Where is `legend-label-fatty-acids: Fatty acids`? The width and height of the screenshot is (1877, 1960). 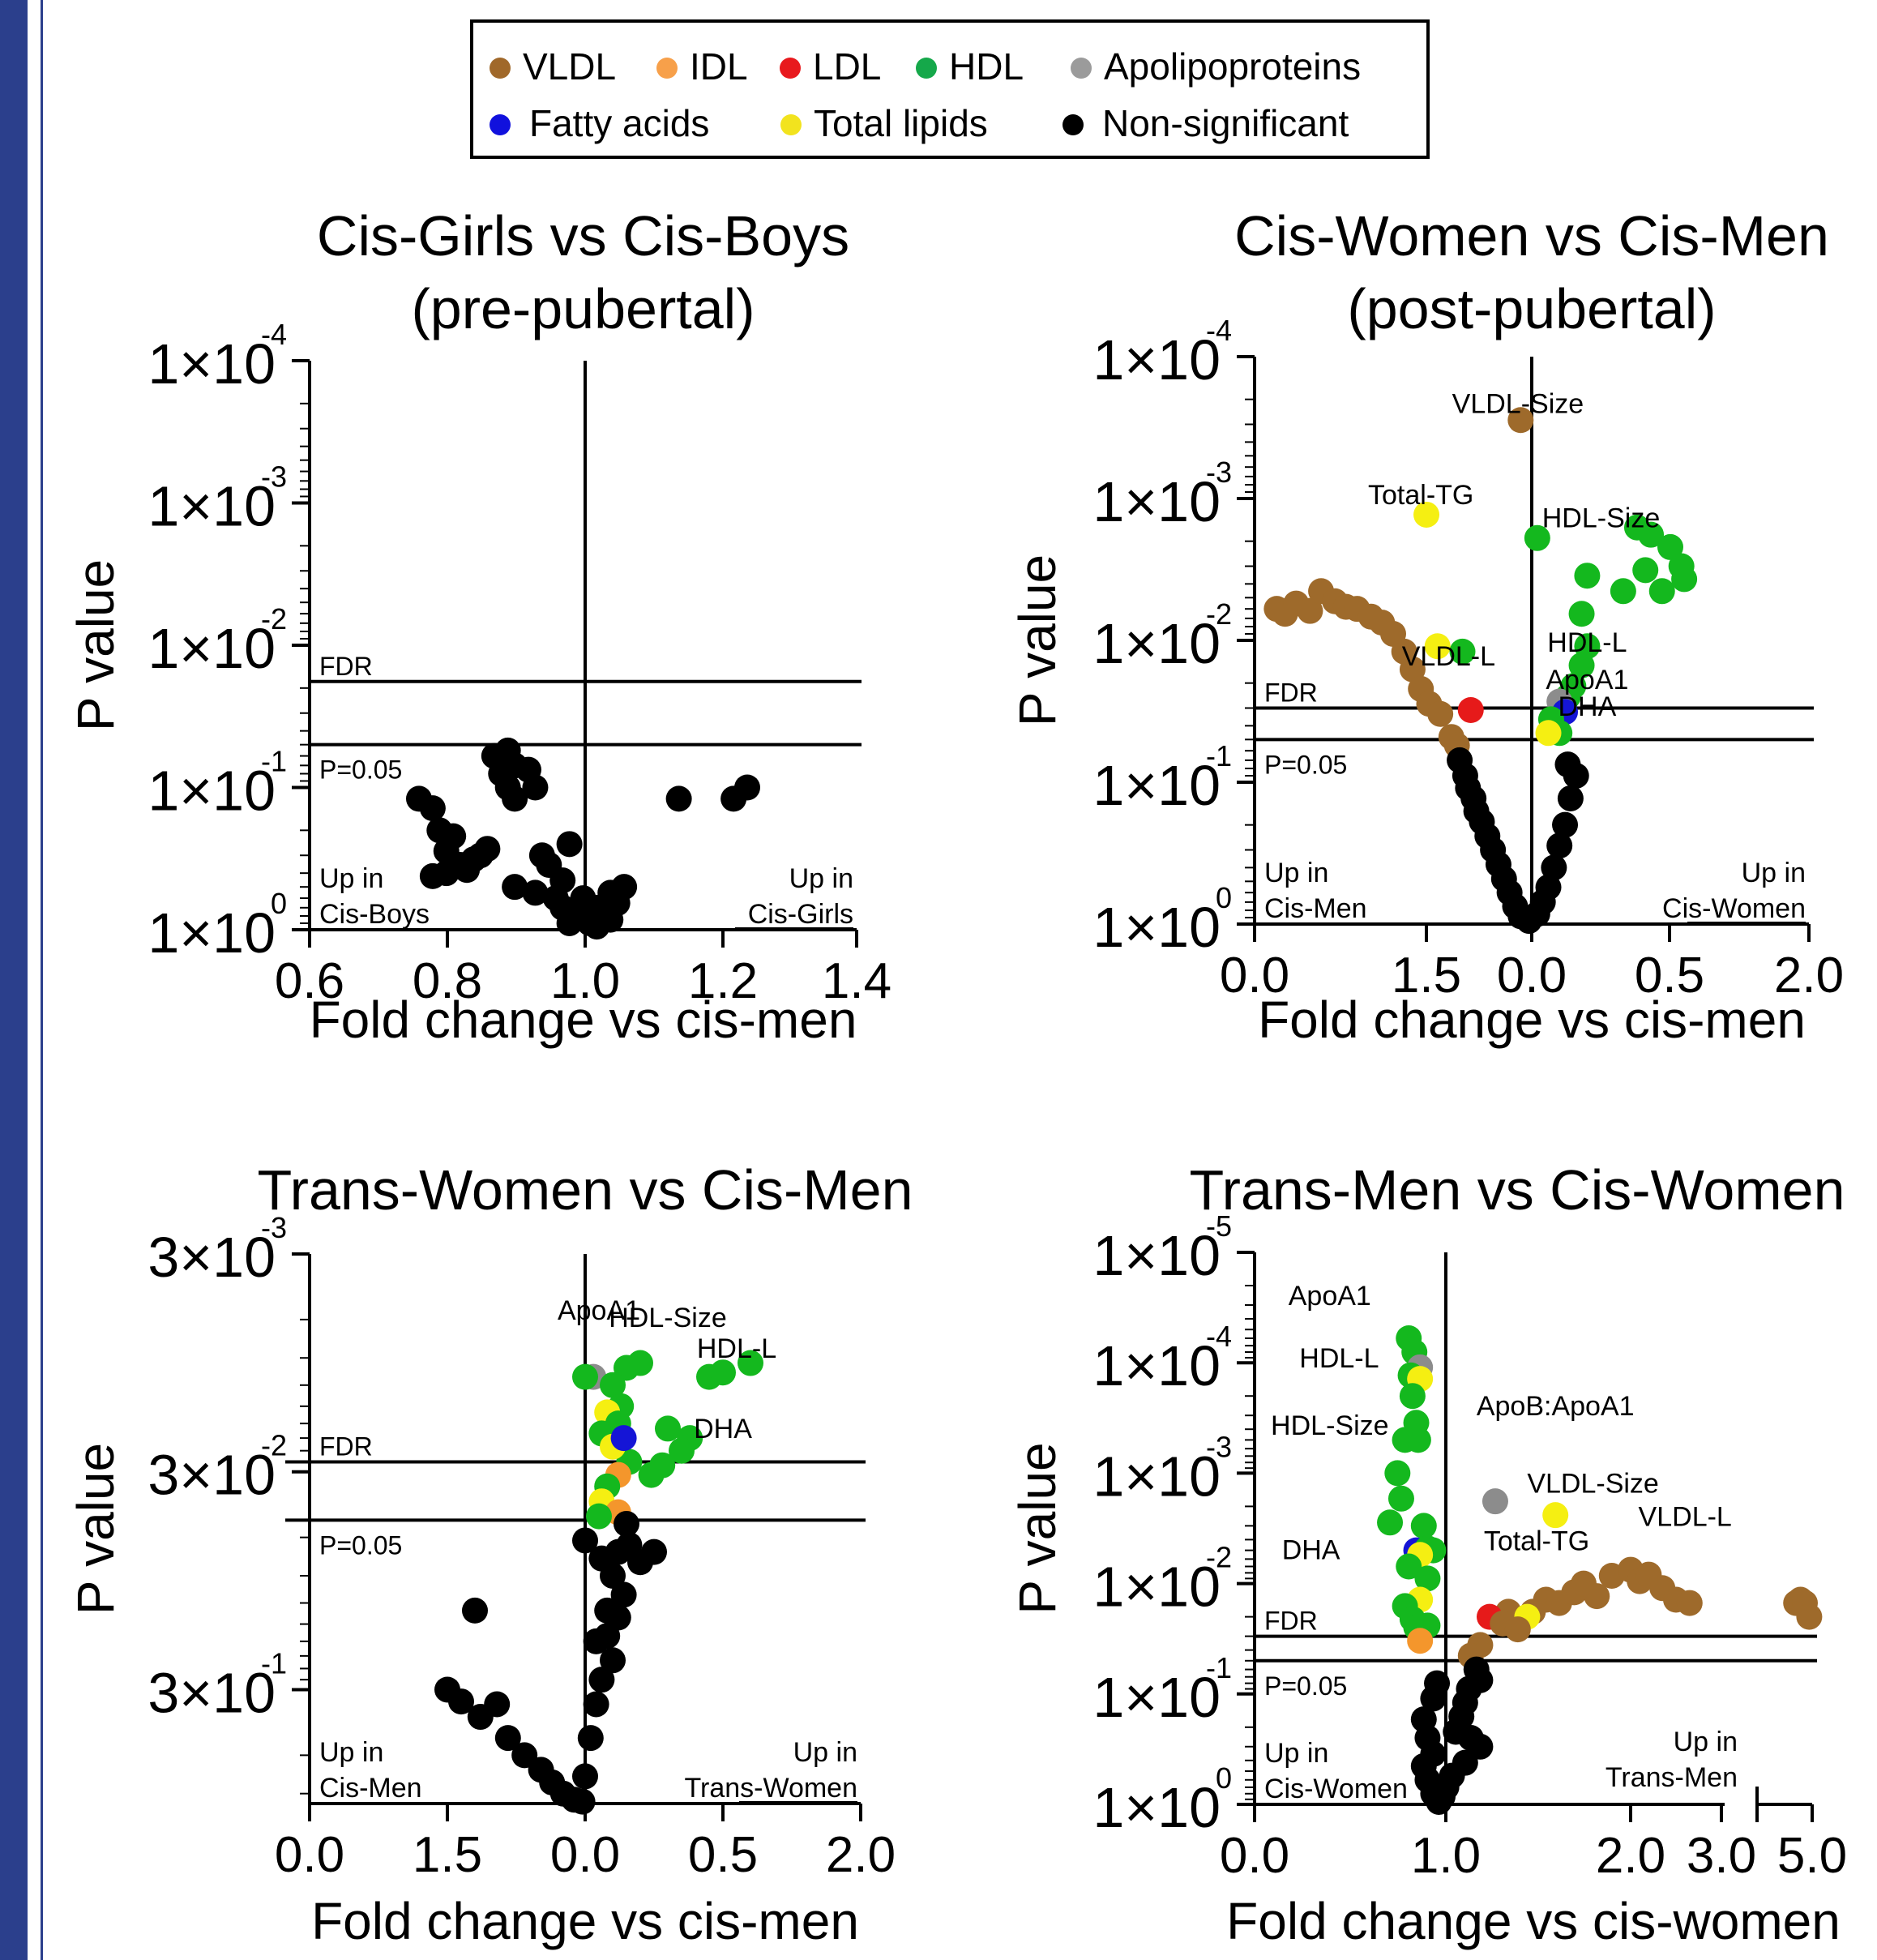
legend-label-fatty-acids: Fatty acids is located at coordinates (619, 123).